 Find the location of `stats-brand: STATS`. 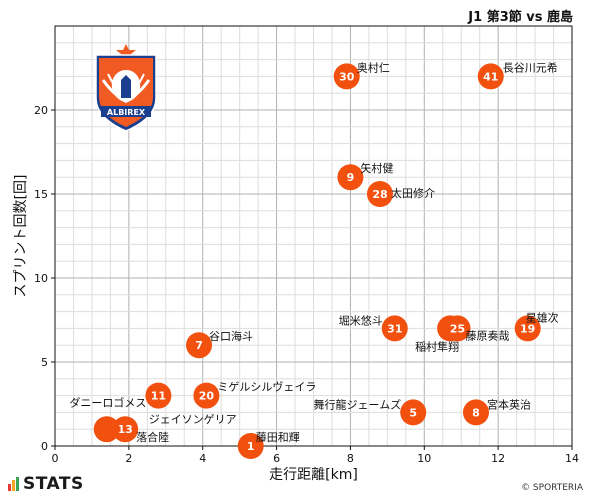

stats-brand: STATS is located at coordinates (53, 484).